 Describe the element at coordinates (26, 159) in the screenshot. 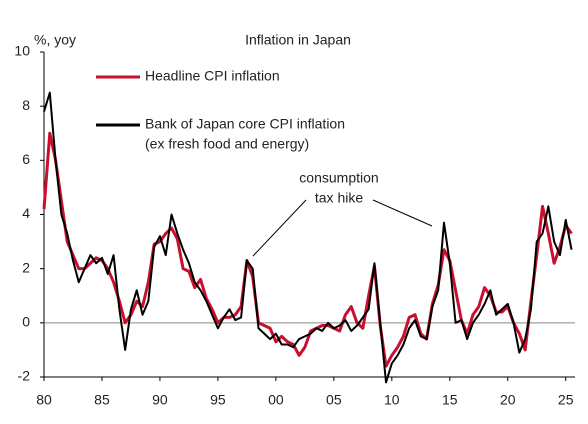

I see `y-tick-label: 6` at that location.